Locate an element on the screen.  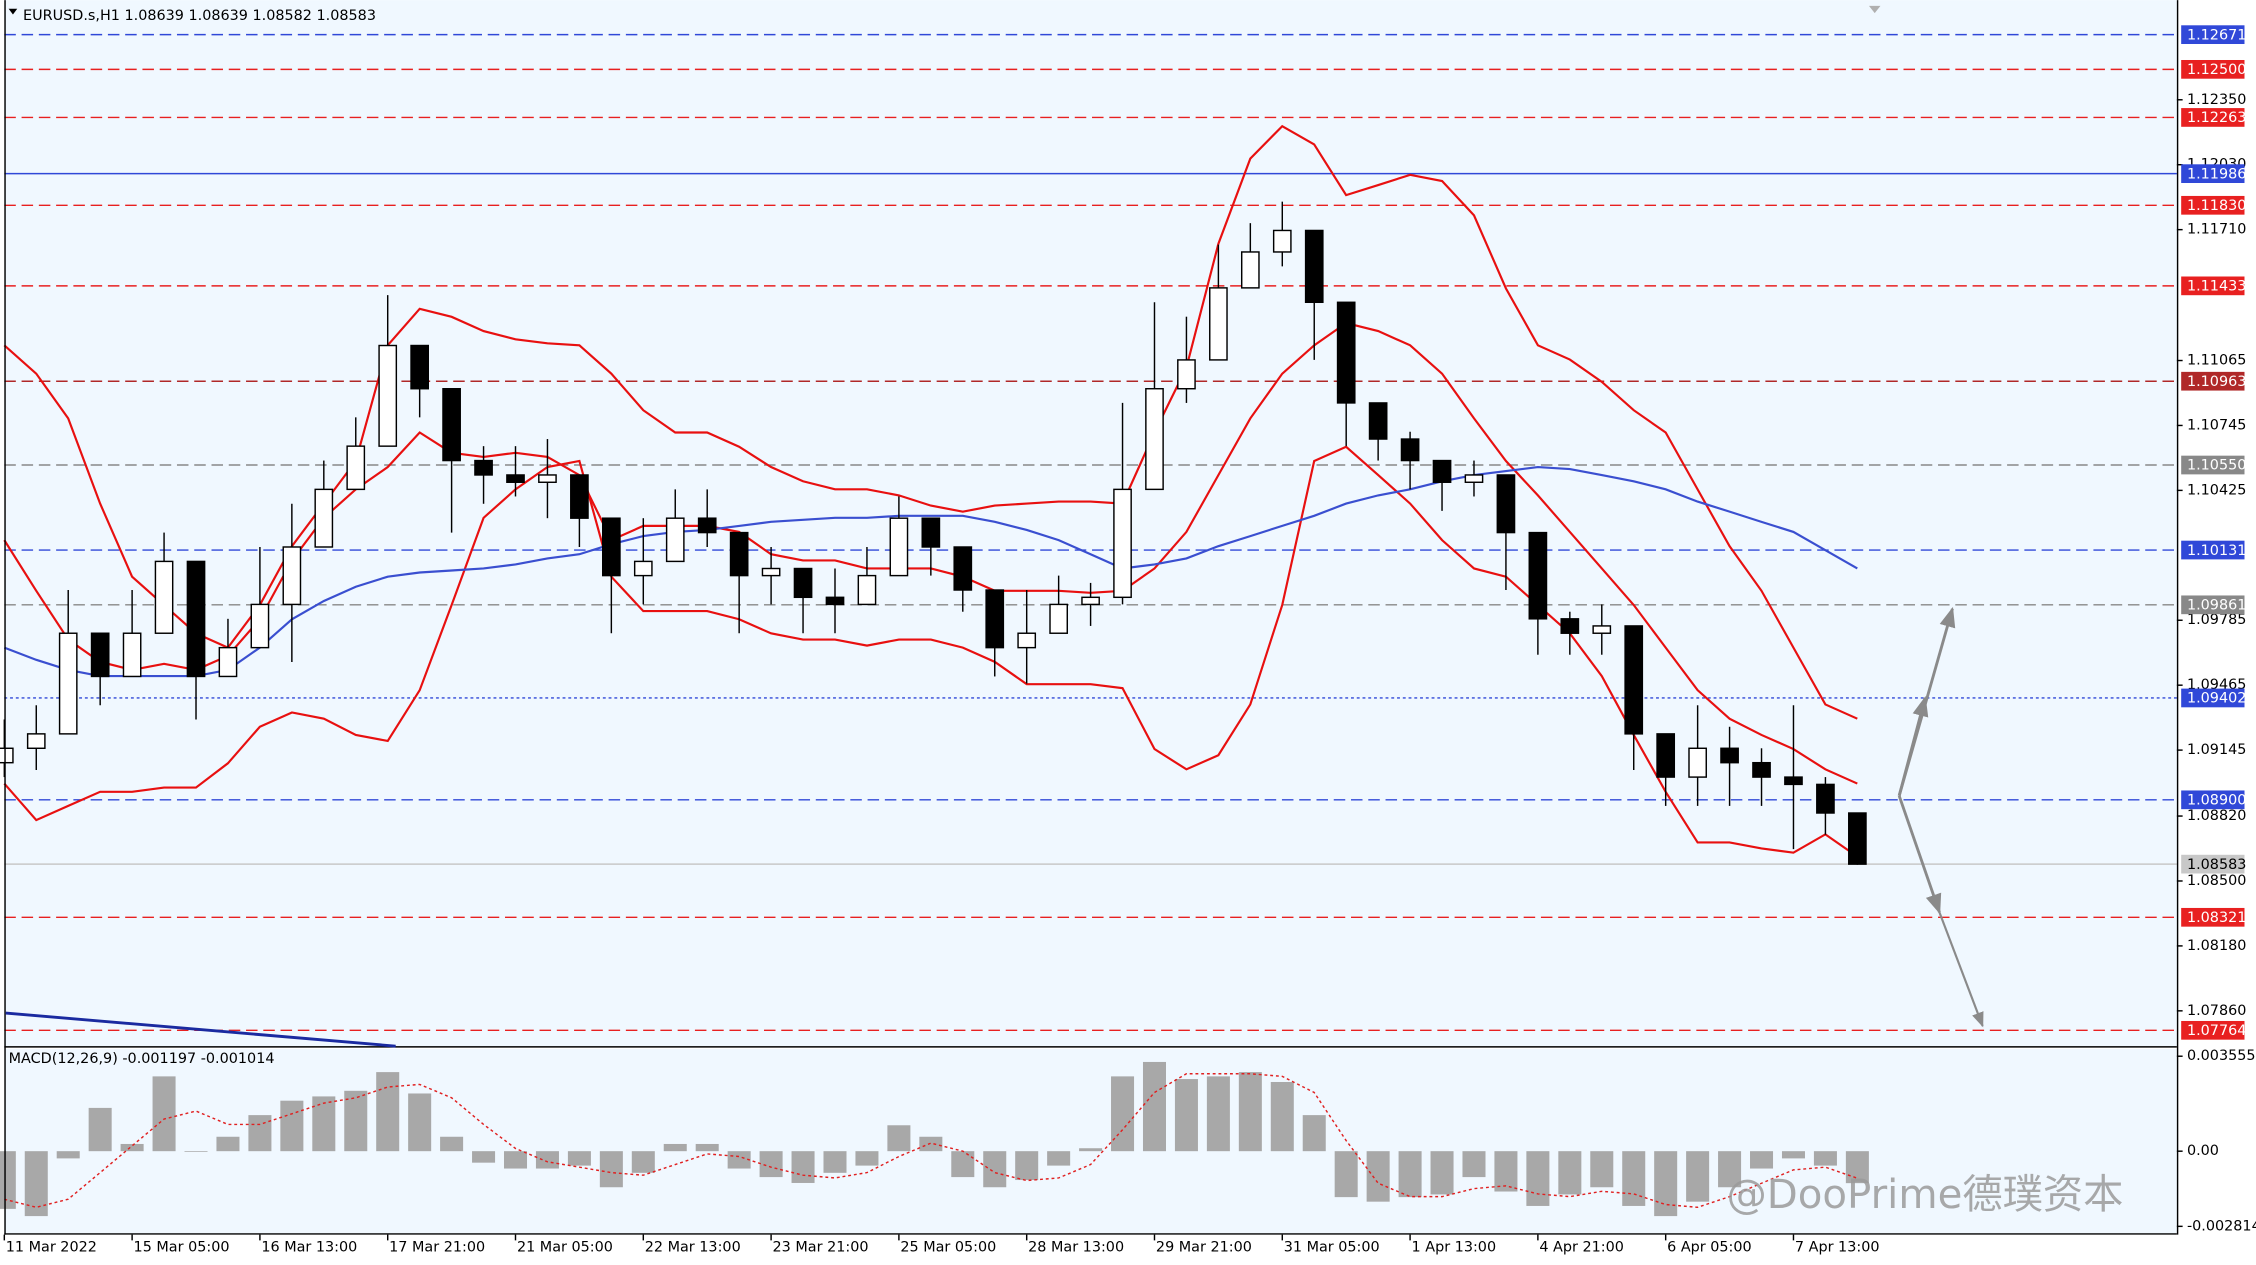
y-tick-label: 1.08500 is located at coordinates (2216, 881).